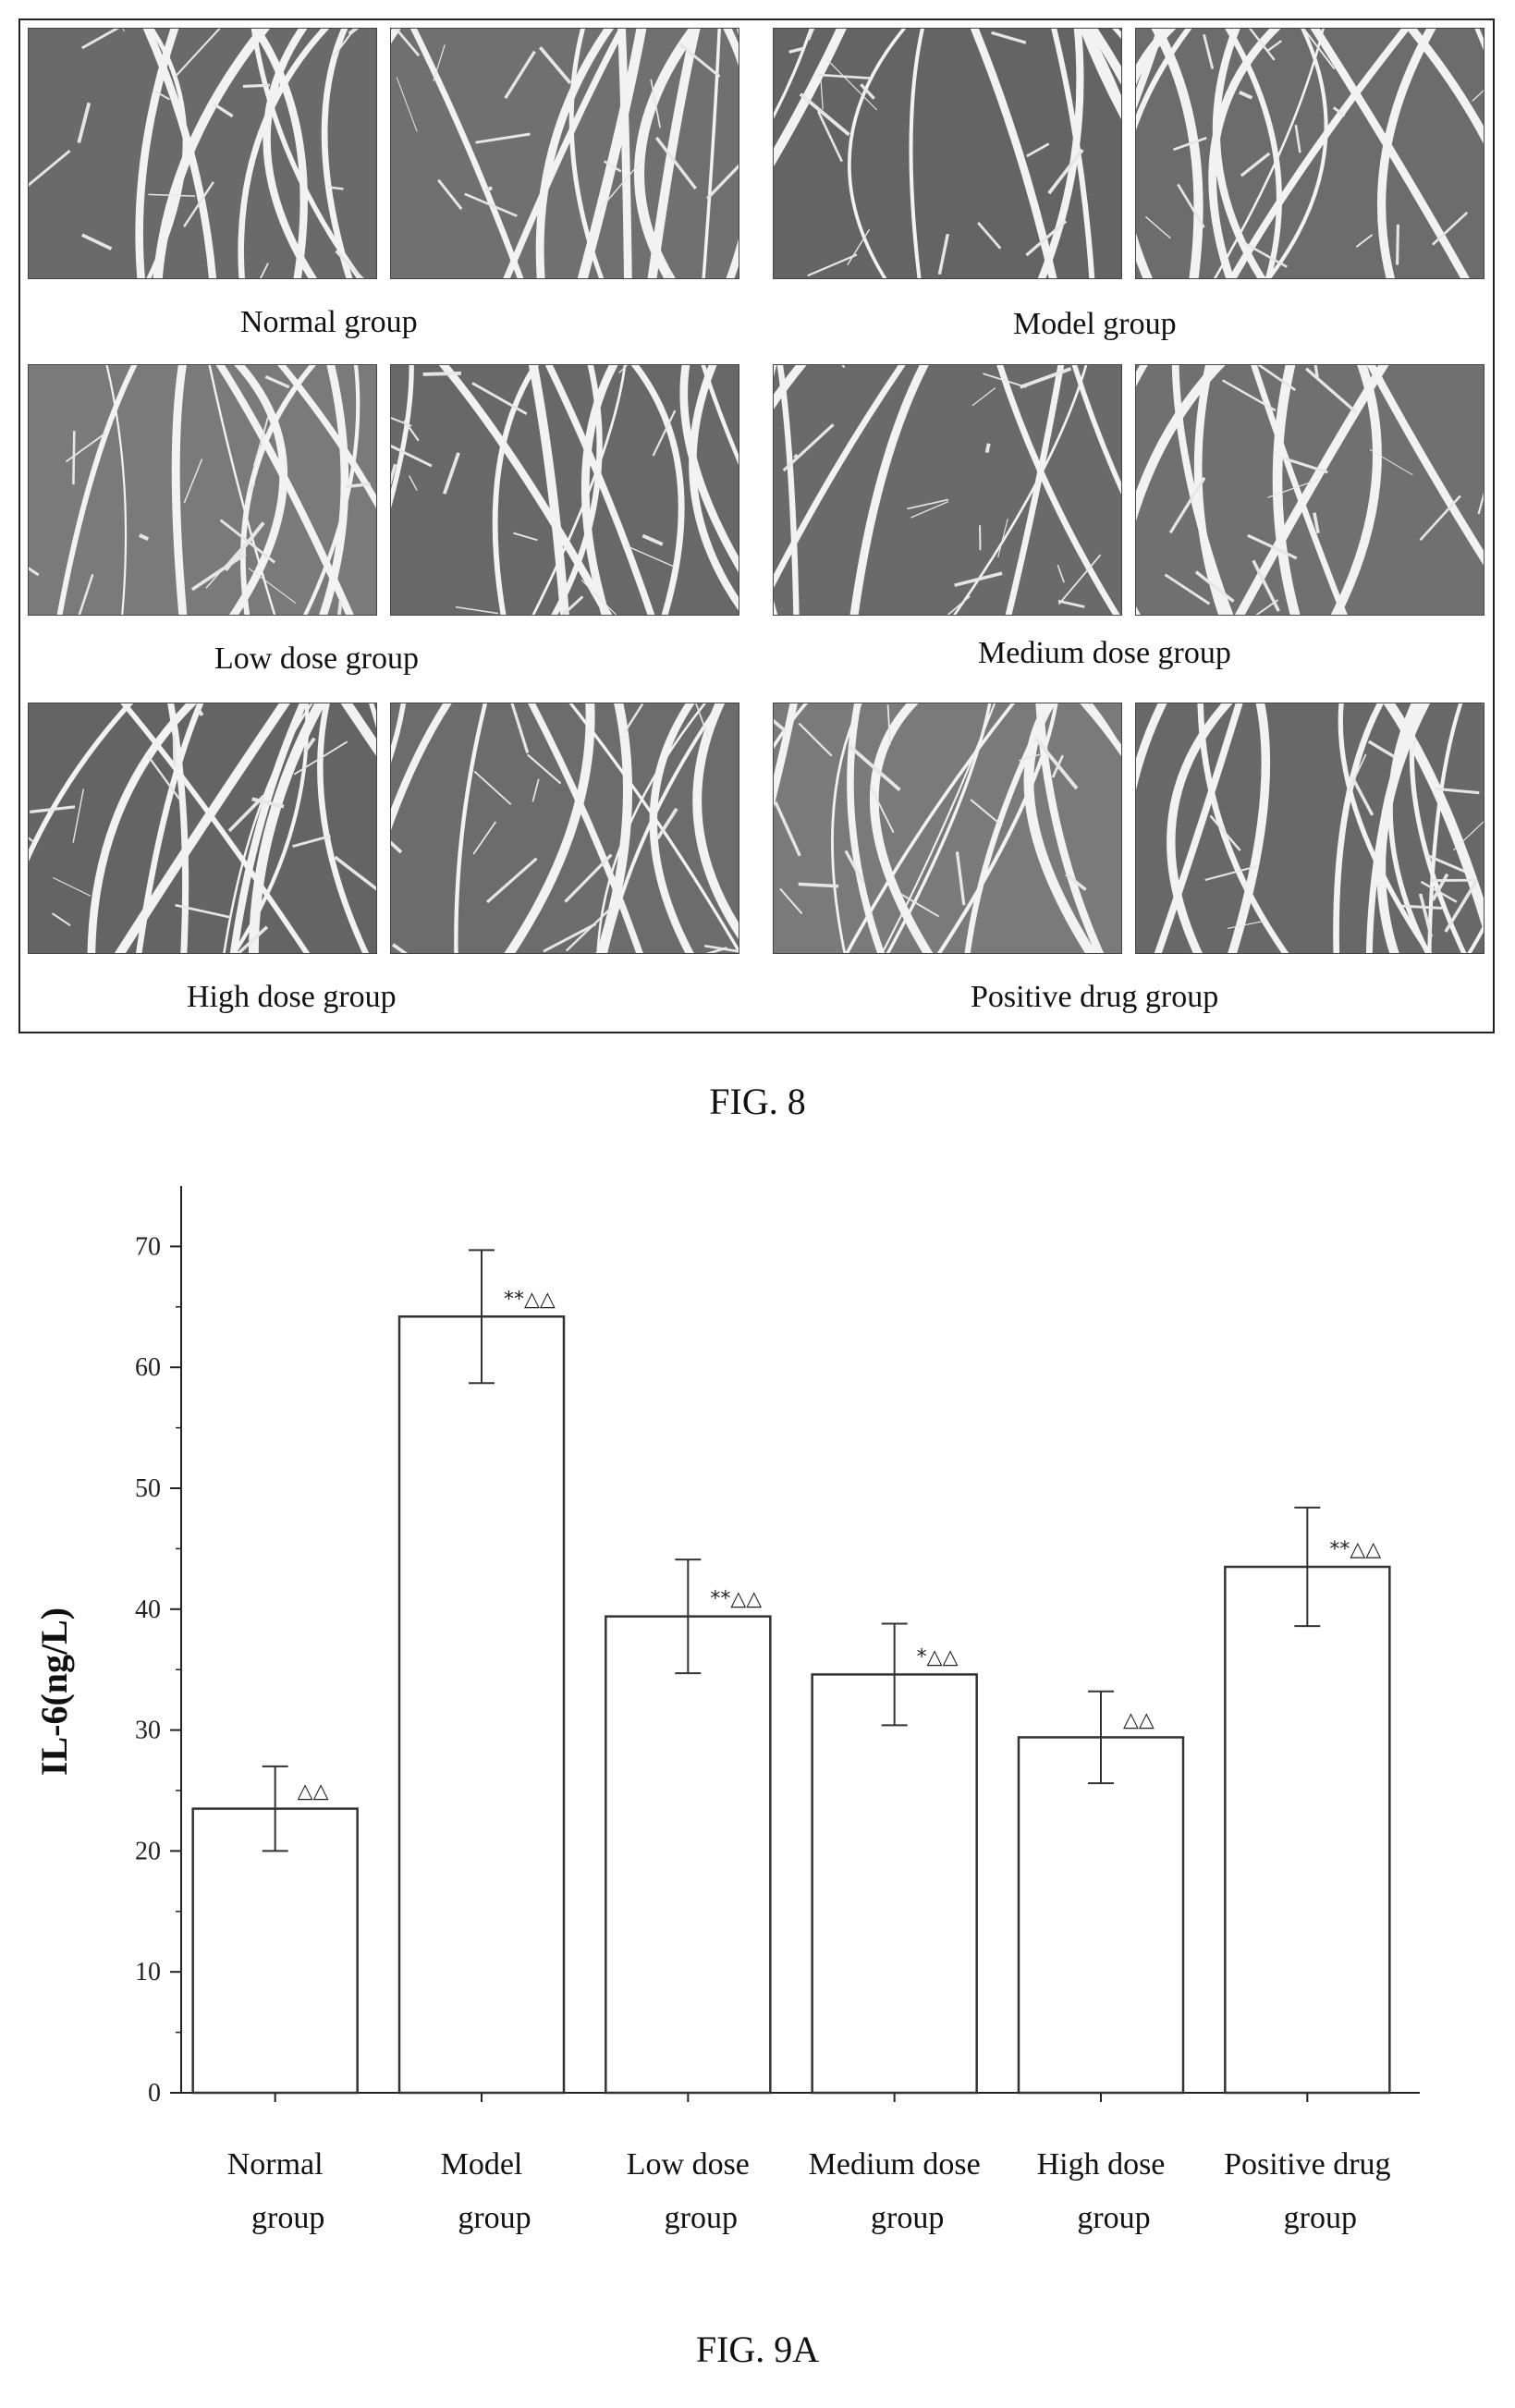  What do you see at coordinates (895, 2164) in the screenshot?
I see `x-category-label: Medium dose` at bounding box center [895, 2164].